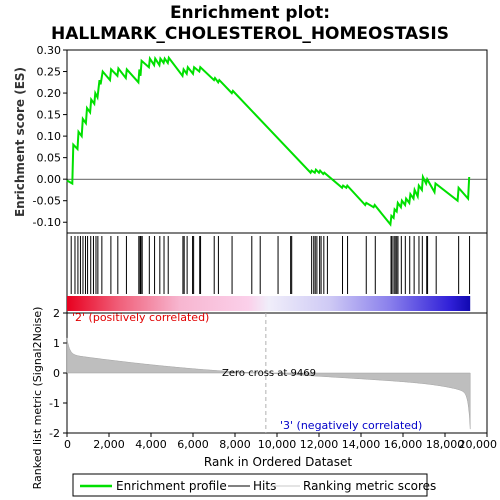 The height and width of the screenshot is (500, 500). What do you see at coordinates (403, 444) in the screenshot?
I see `x-tick-label: 16,000` at bounding box center [403, 444].